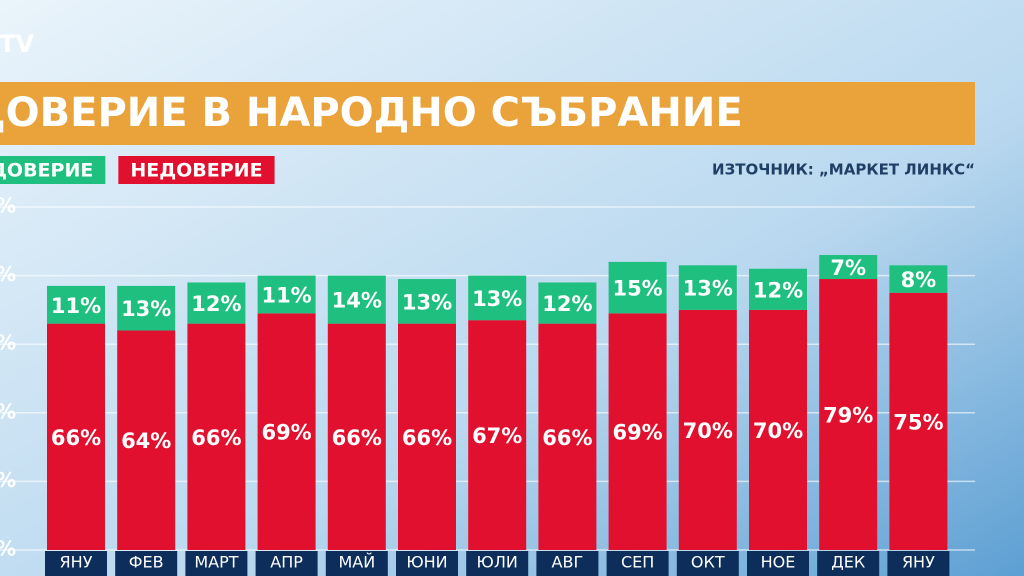  Describe the element at coordinates (46, 171) in the screenshot. I see `legend-label: ДОВЕРИЕ` at that location.